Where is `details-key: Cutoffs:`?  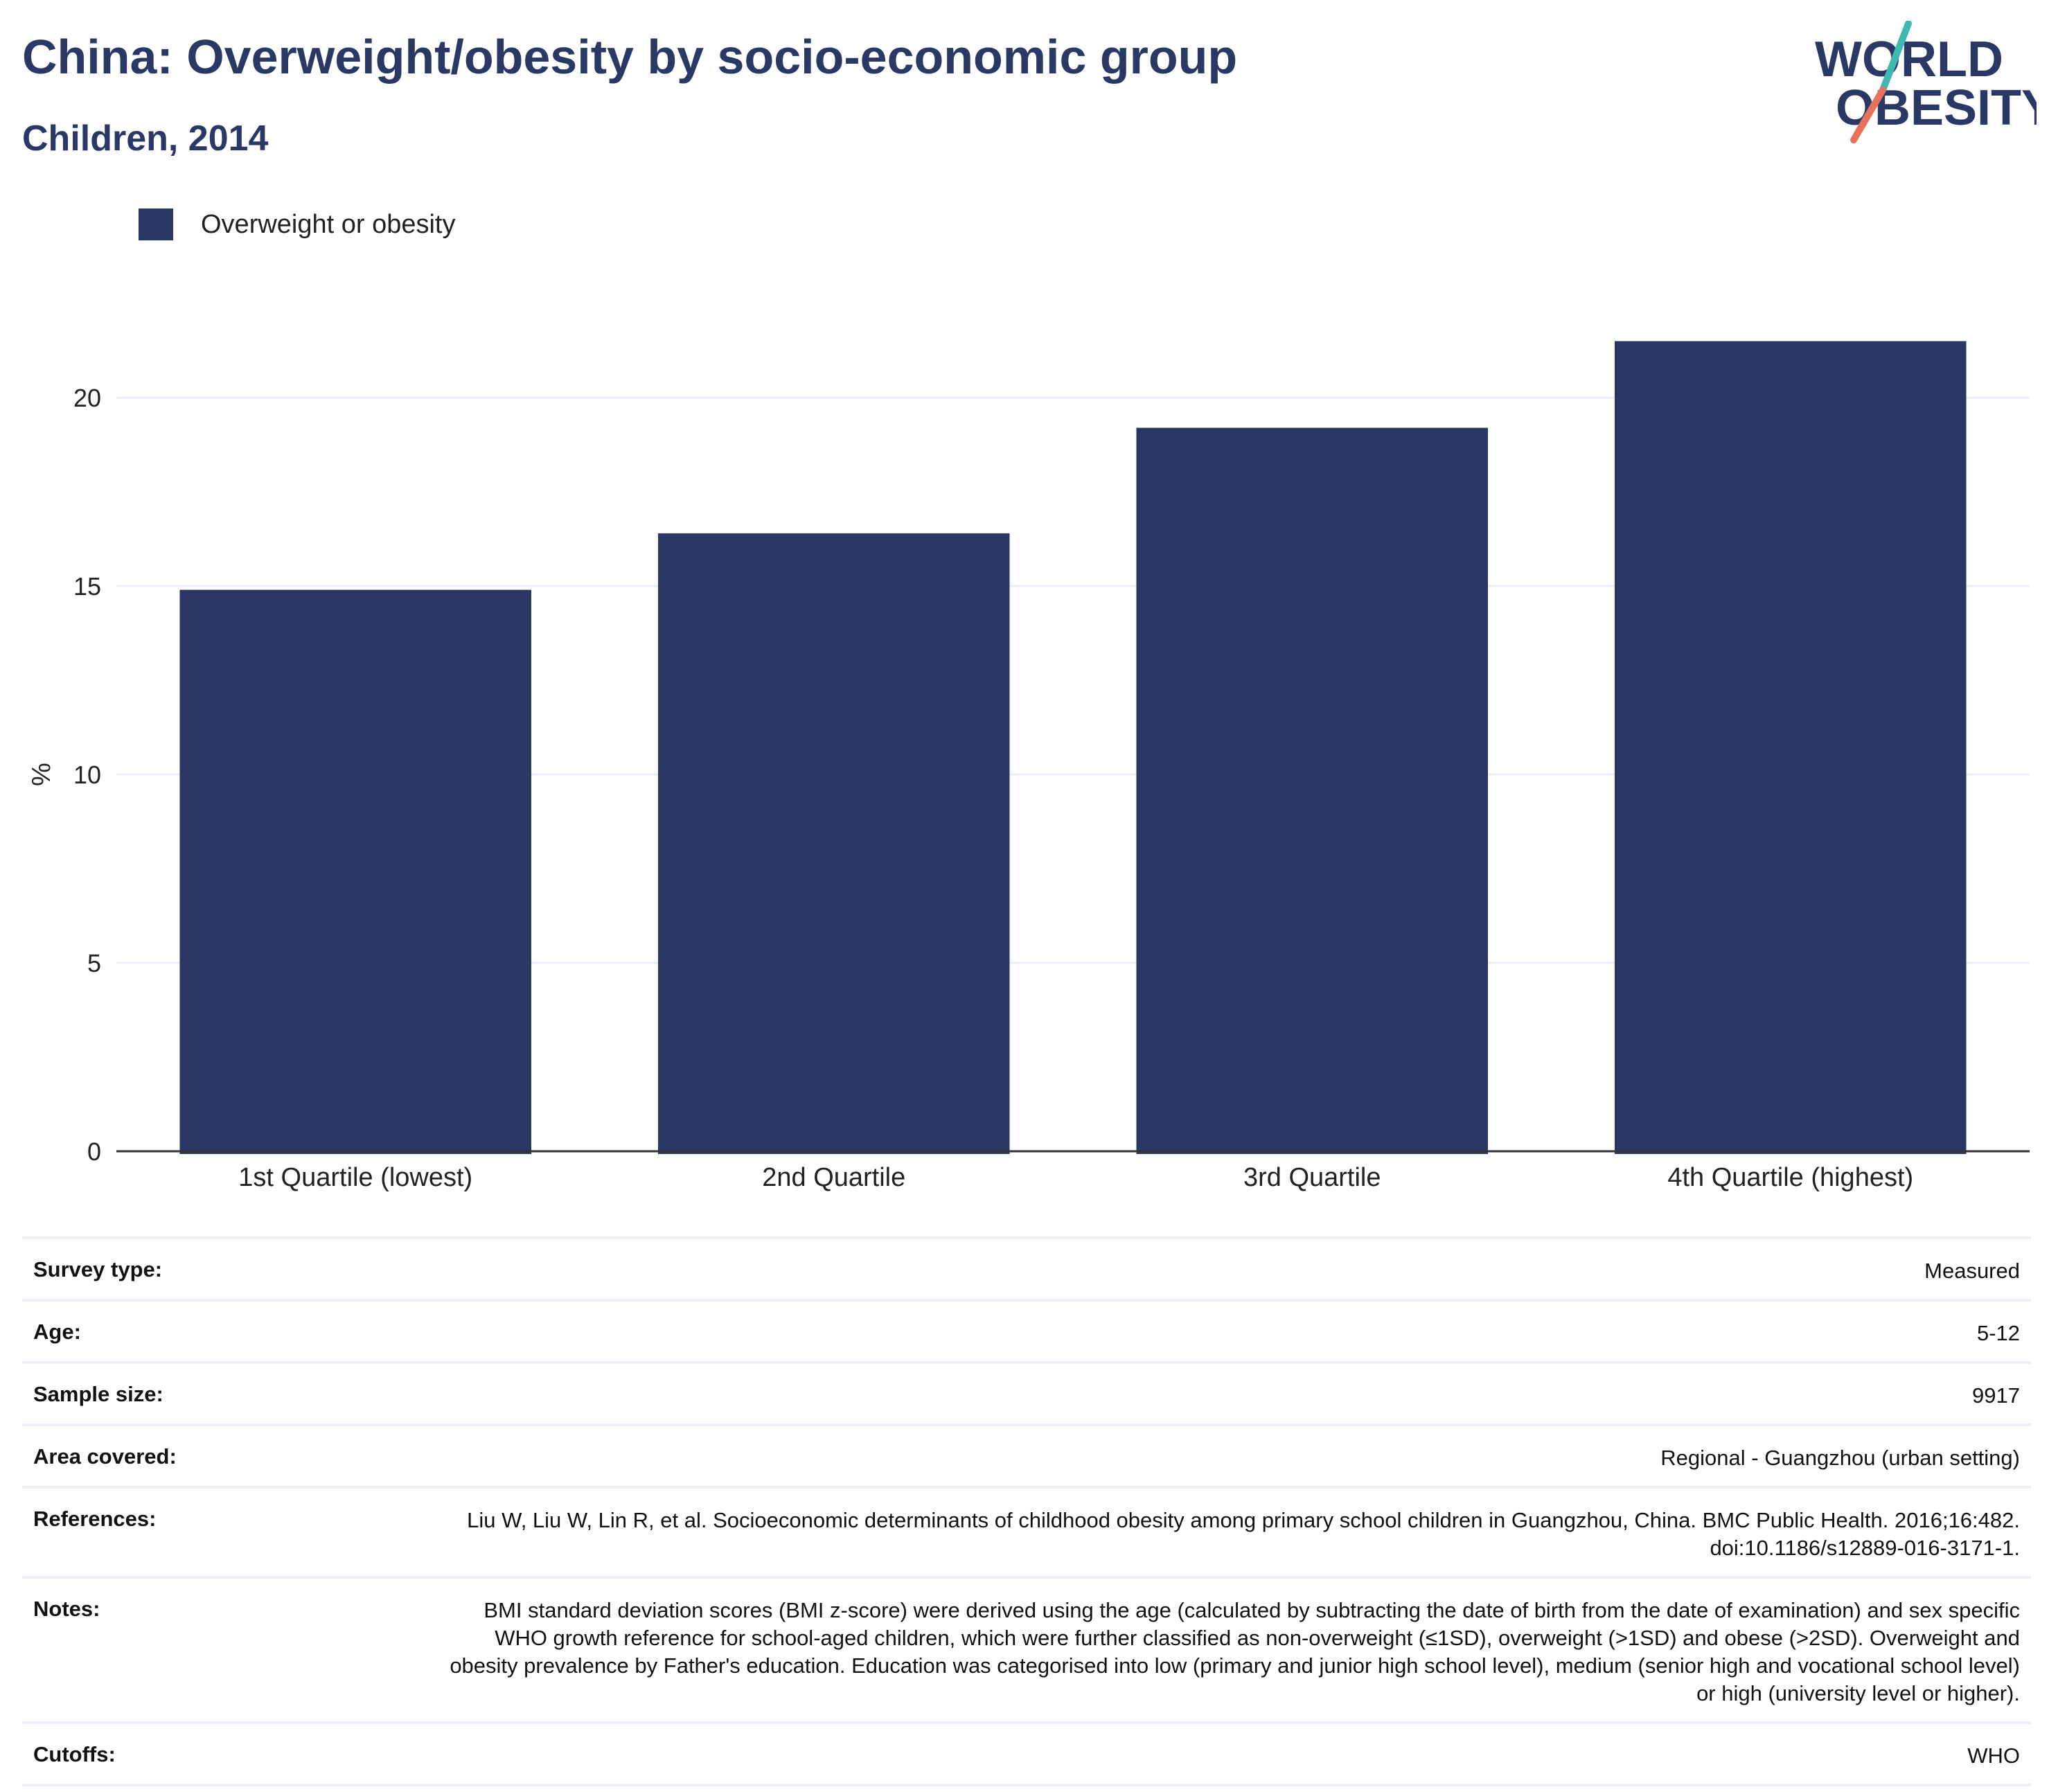 details-key: Cutoffs: is located at coordinates (75, 1754).